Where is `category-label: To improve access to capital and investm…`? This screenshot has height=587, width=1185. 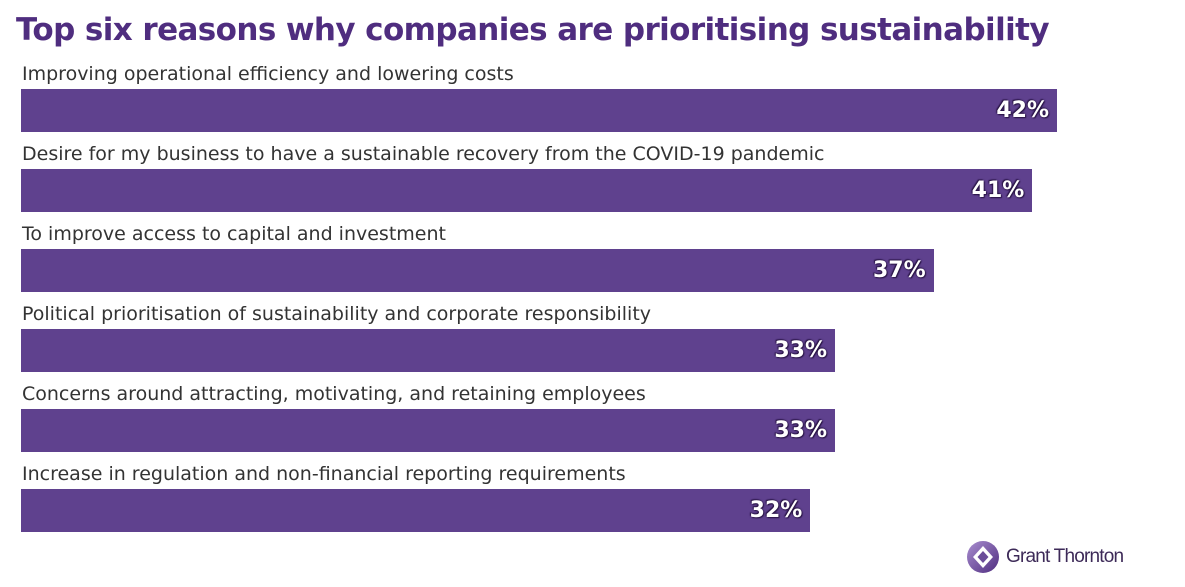
category-label: To improve access to capital and investm… is located at coordinates (234, 234).